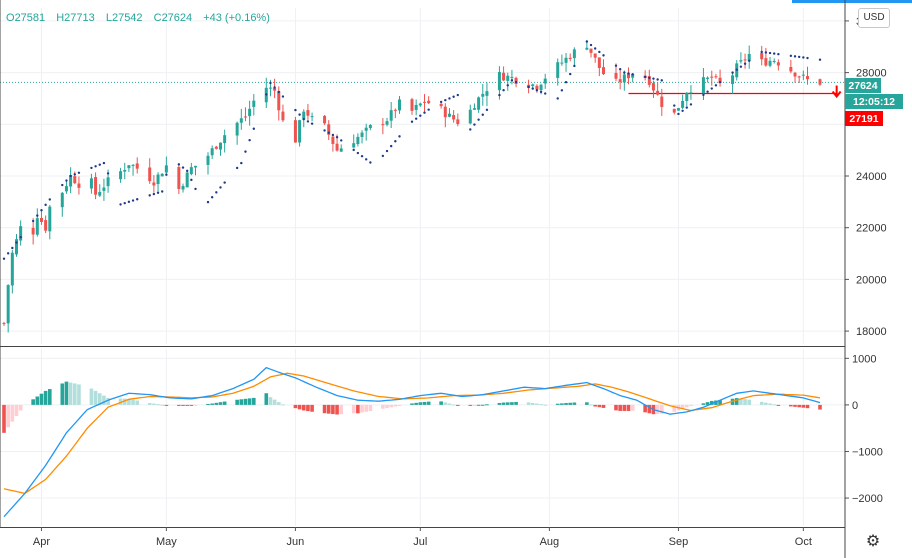 The image size is (912, 558). Describe the element at coordinates (177, 18) in the screenshot. I see `close-value: 27624` at that location.